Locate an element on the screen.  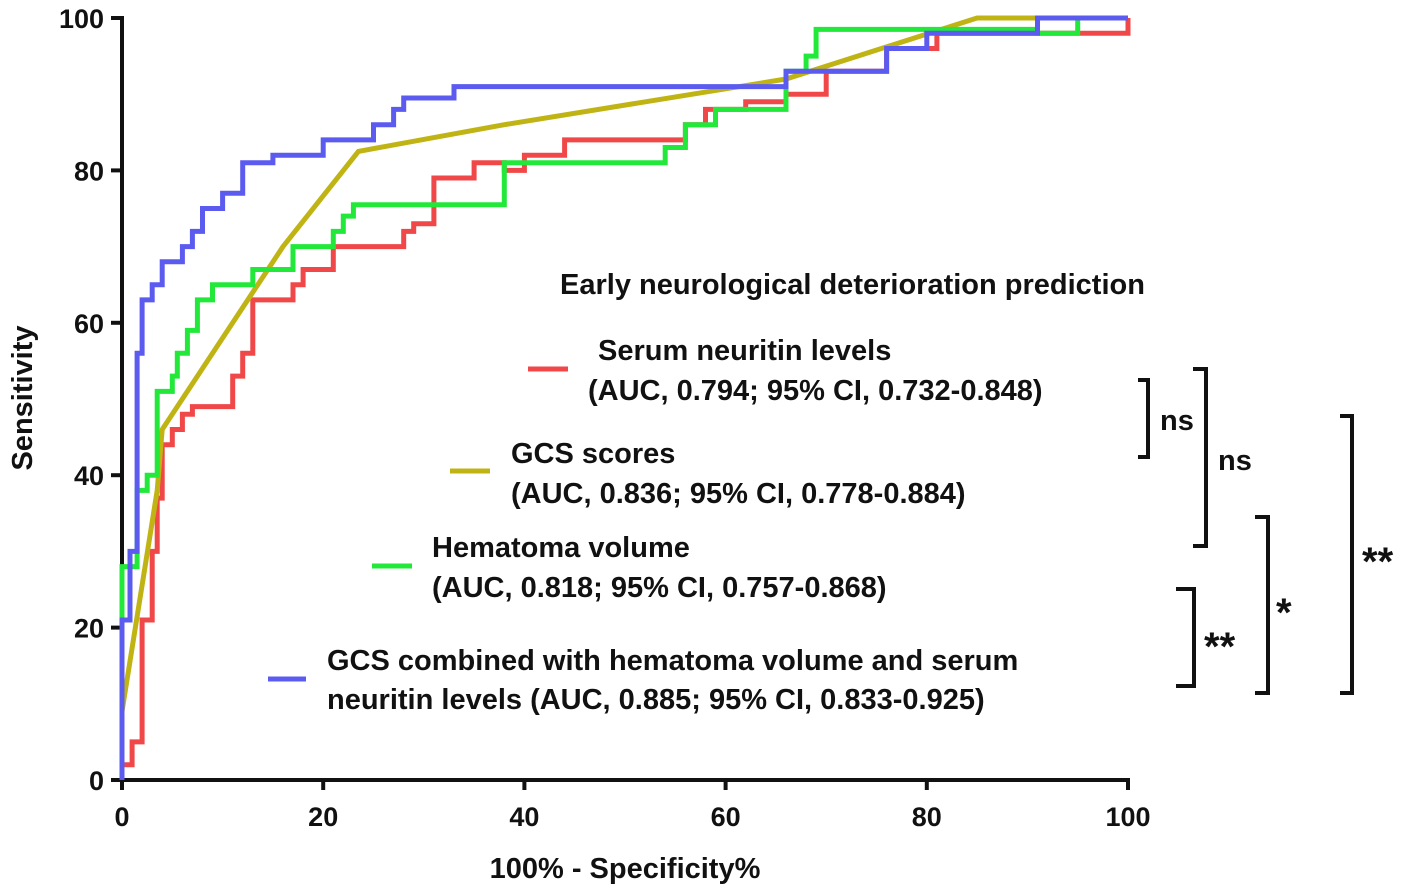
sig-label-ns-1: ns is located at coordinates (1177, 421).